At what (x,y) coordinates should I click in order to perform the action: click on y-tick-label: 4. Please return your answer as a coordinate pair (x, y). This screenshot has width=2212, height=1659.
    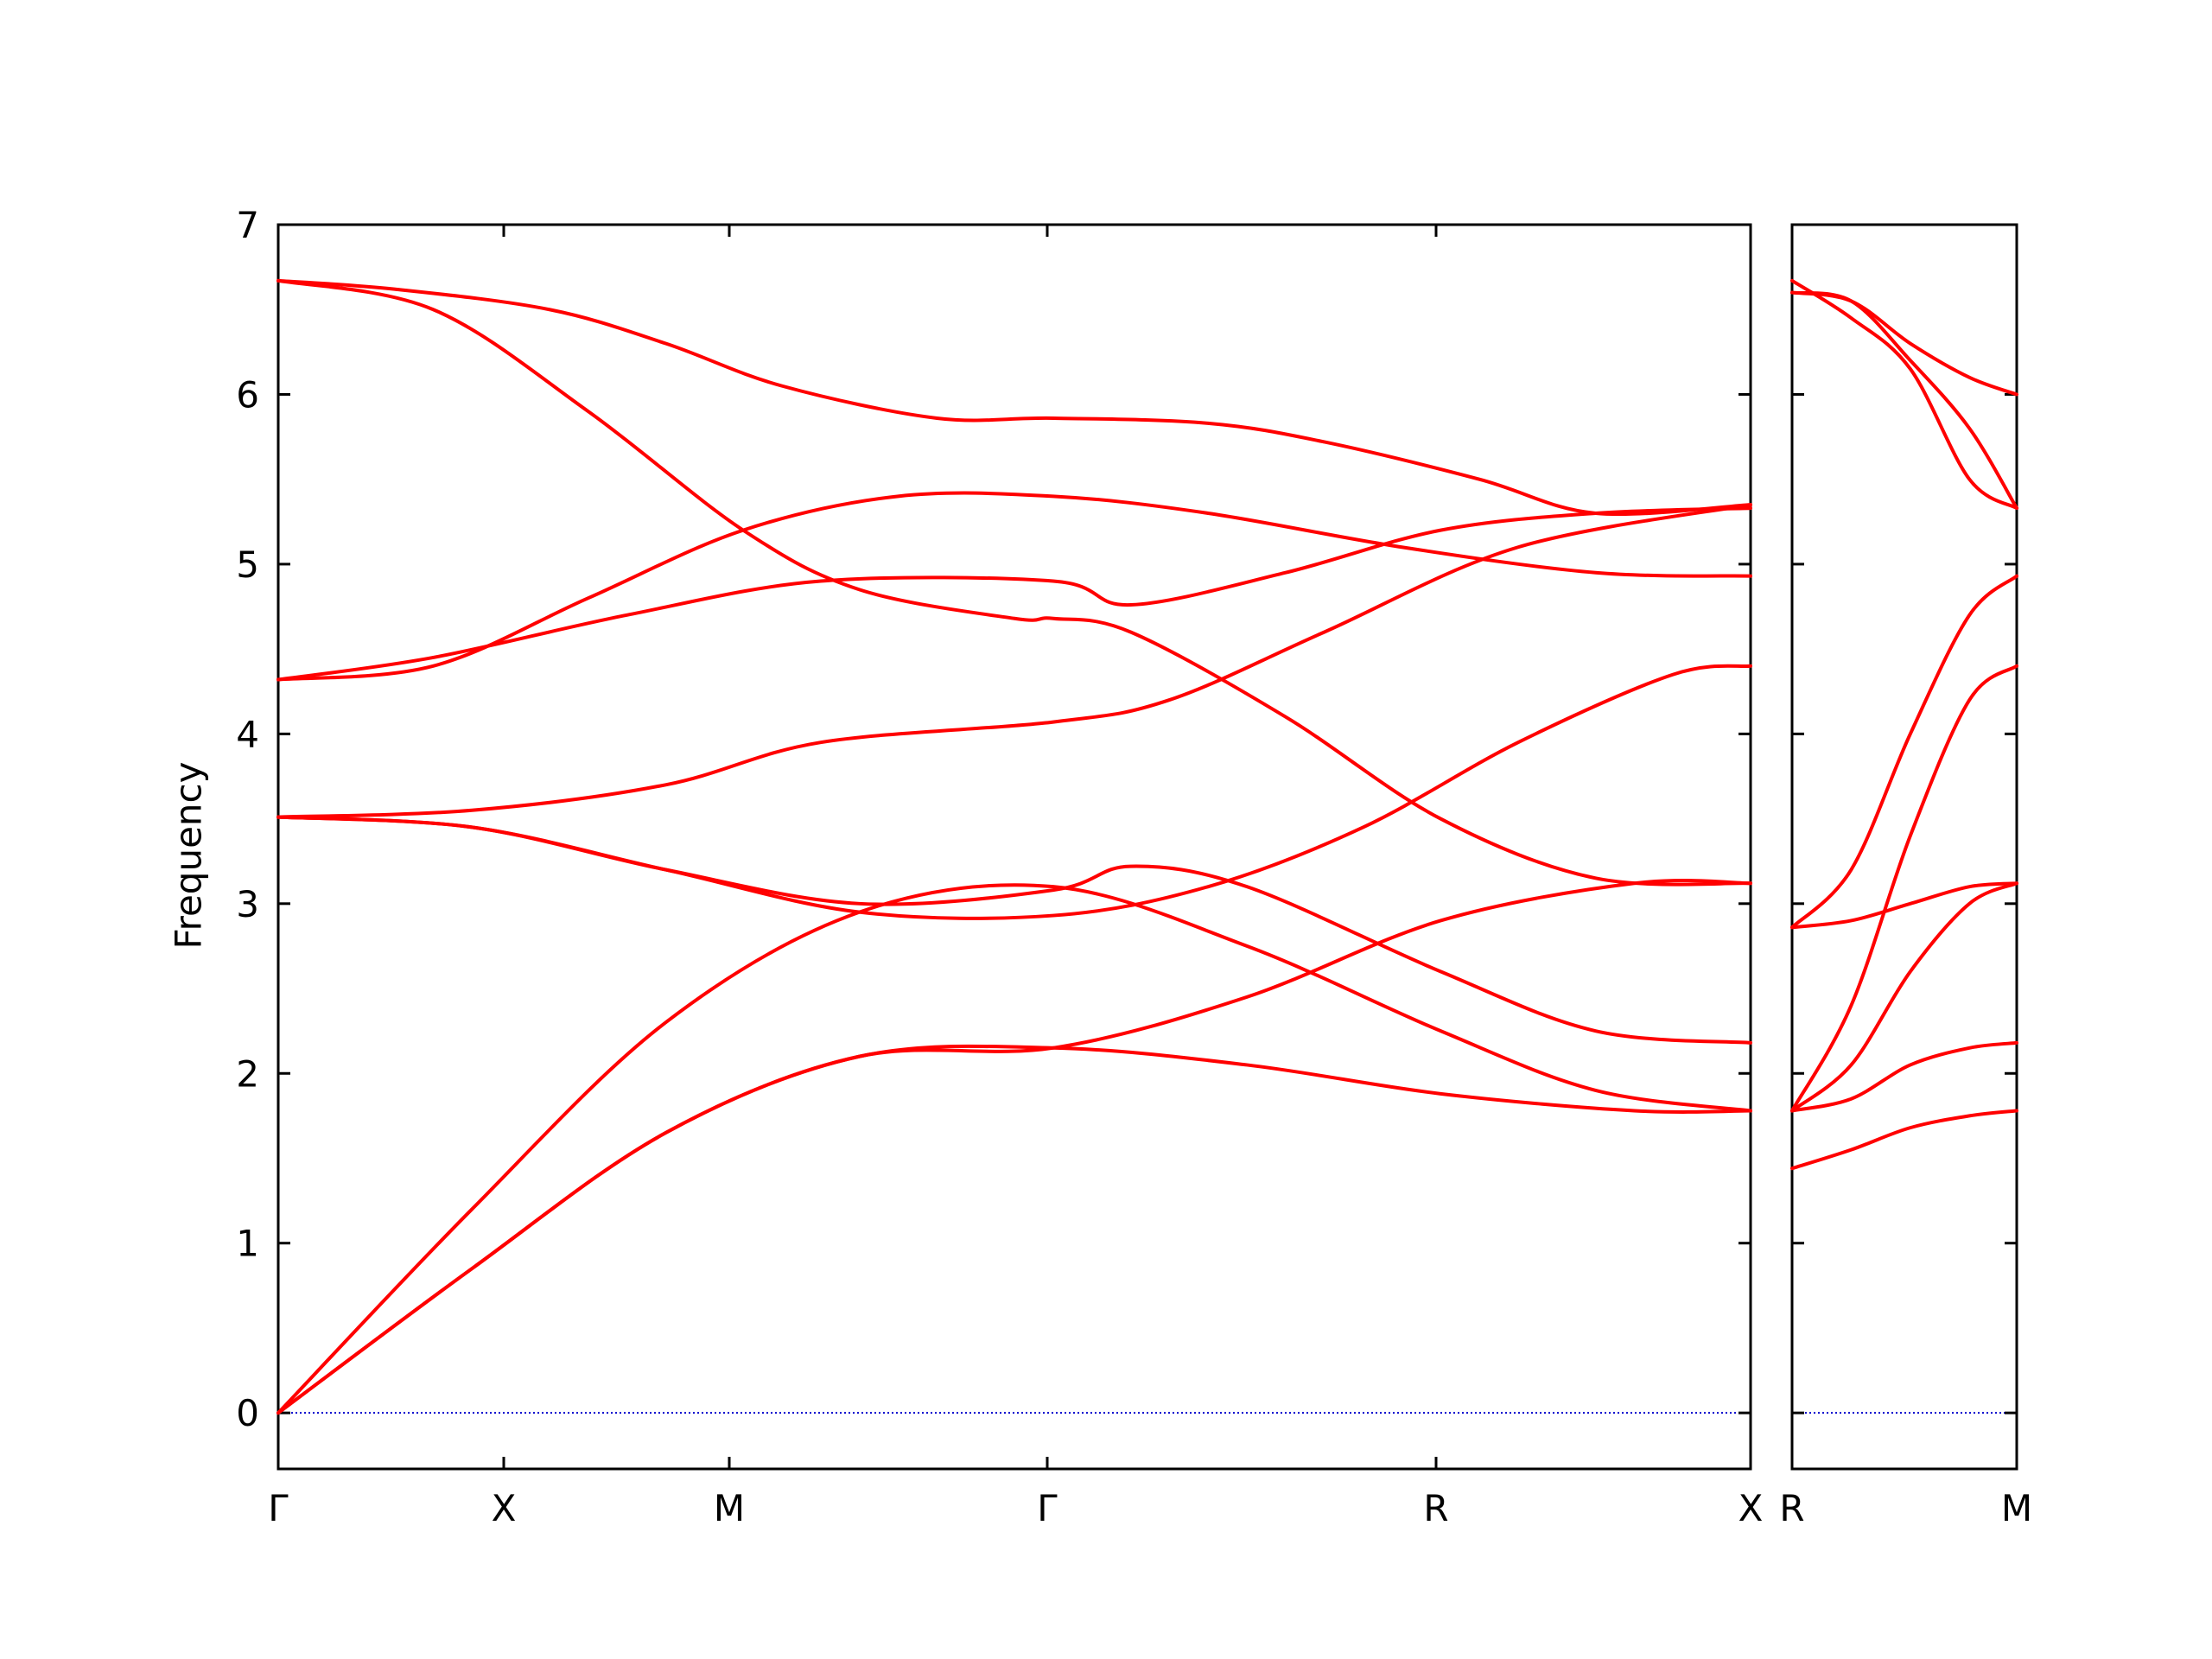
    Looking at the image, I should click on (247, 734).